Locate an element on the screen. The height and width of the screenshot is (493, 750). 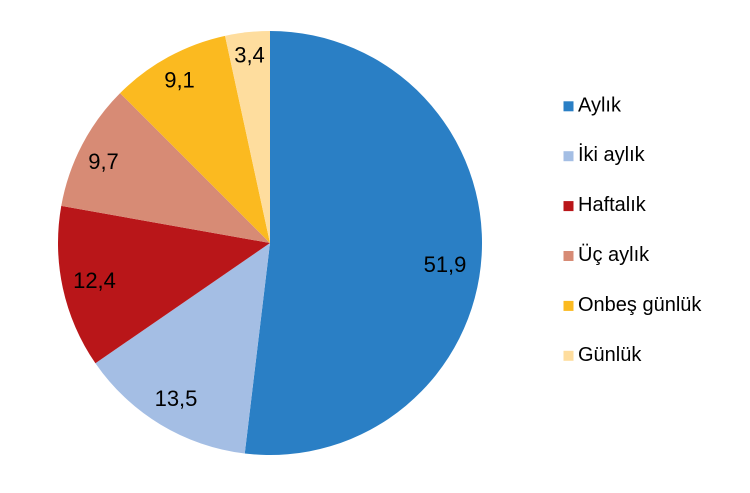
svg-text: 12,4 is located at coordinates (94, 280).